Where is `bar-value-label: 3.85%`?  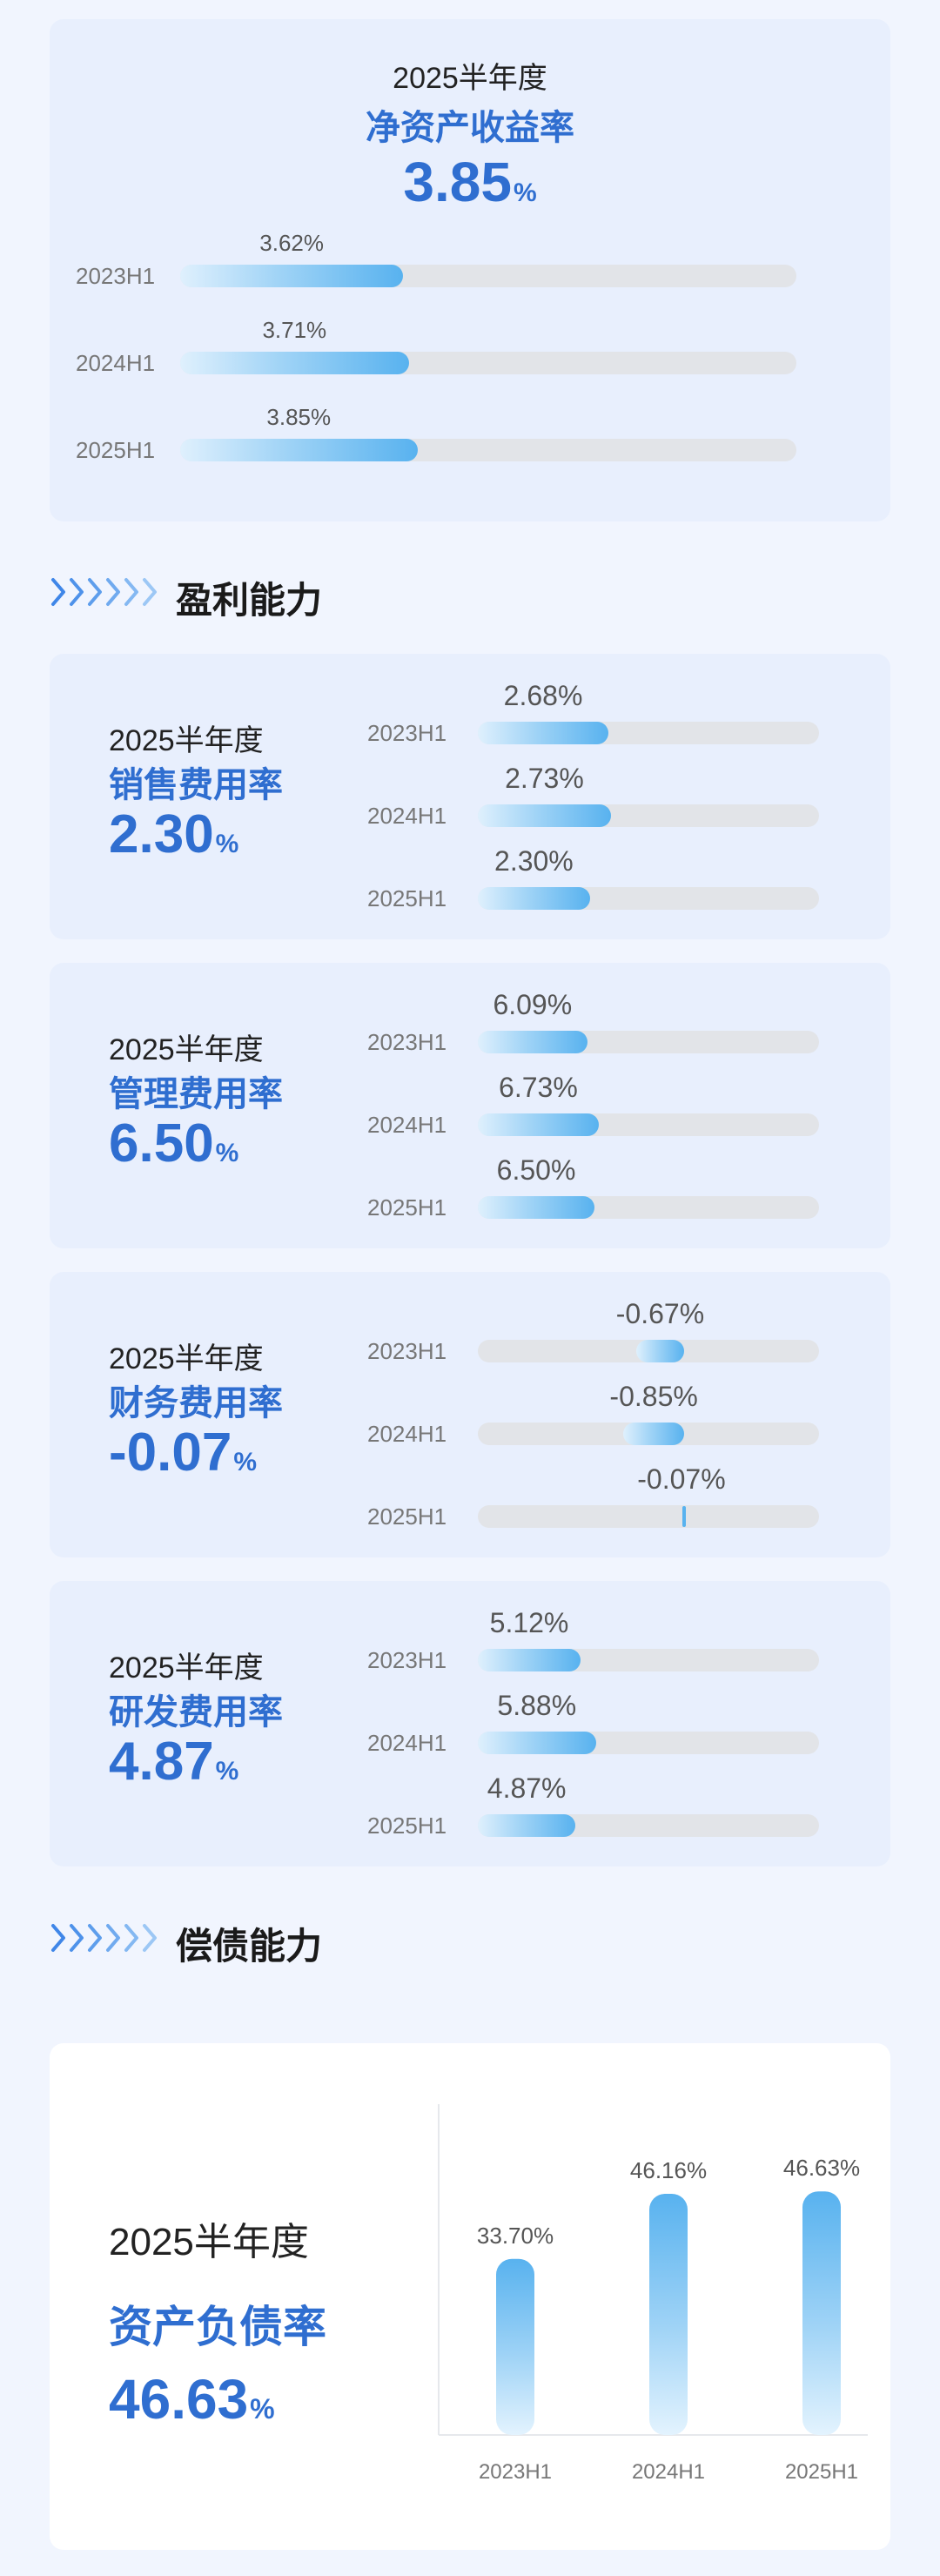 bar-value-label: 3.85% is located at coordinates (299, 417).